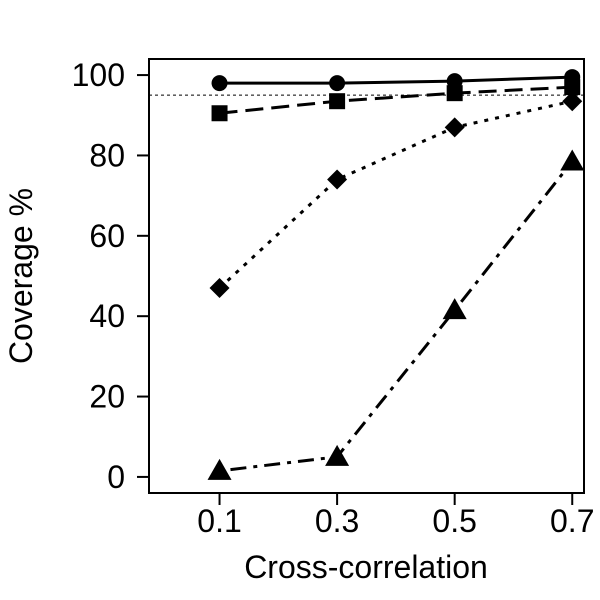 The width and height of the screenshot is (600, 600). Describe the element at coordinates (116, 477) in the screenshot. I see `y-tick-label: 0` at that location.